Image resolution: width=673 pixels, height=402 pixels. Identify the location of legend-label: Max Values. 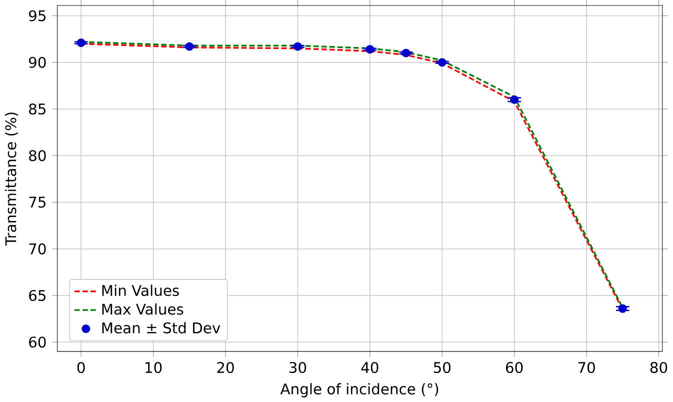
(143, 309).